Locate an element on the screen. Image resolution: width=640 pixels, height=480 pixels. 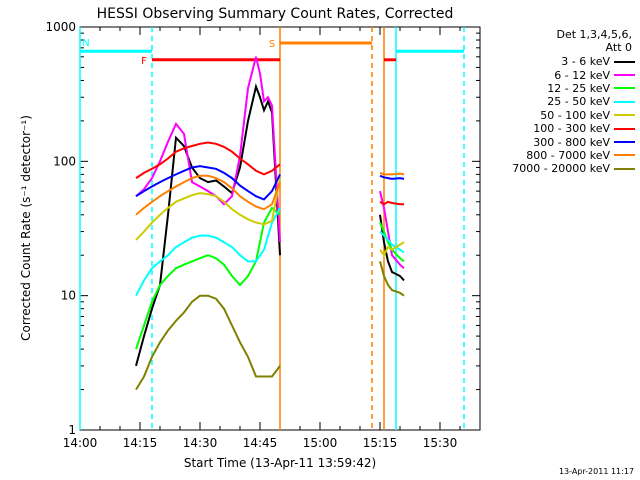
y-tick-label: 100 is located at coordinates (64, 161).